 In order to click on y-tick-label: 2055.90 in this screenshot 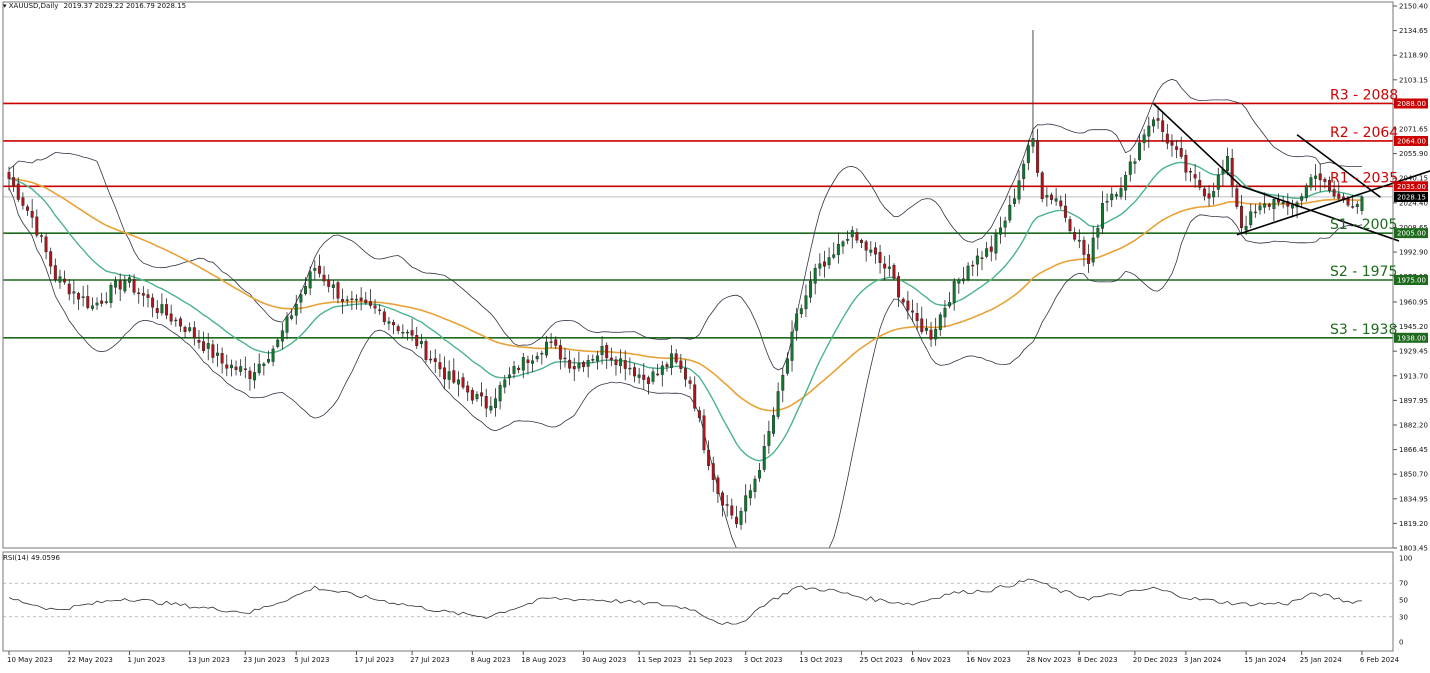, I will do `click(1413, 154)`.